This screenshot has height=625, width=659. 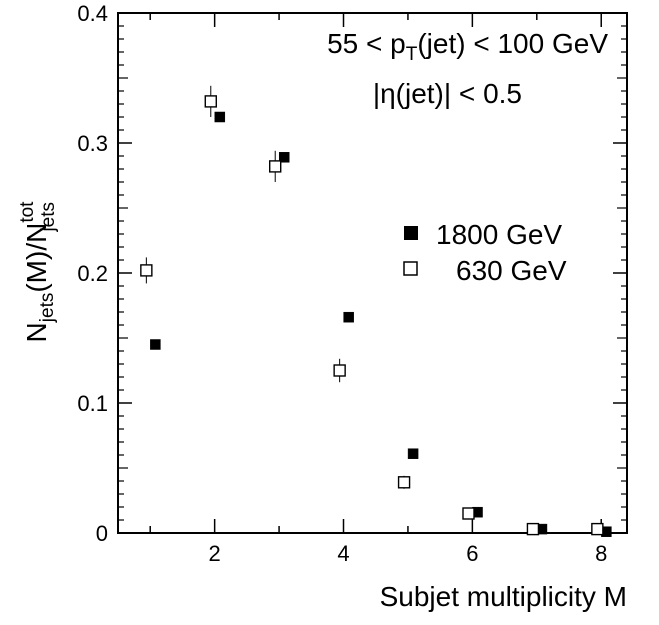 I want to click on y-axis-title-sup2: tot, so click(x=27, y=212).